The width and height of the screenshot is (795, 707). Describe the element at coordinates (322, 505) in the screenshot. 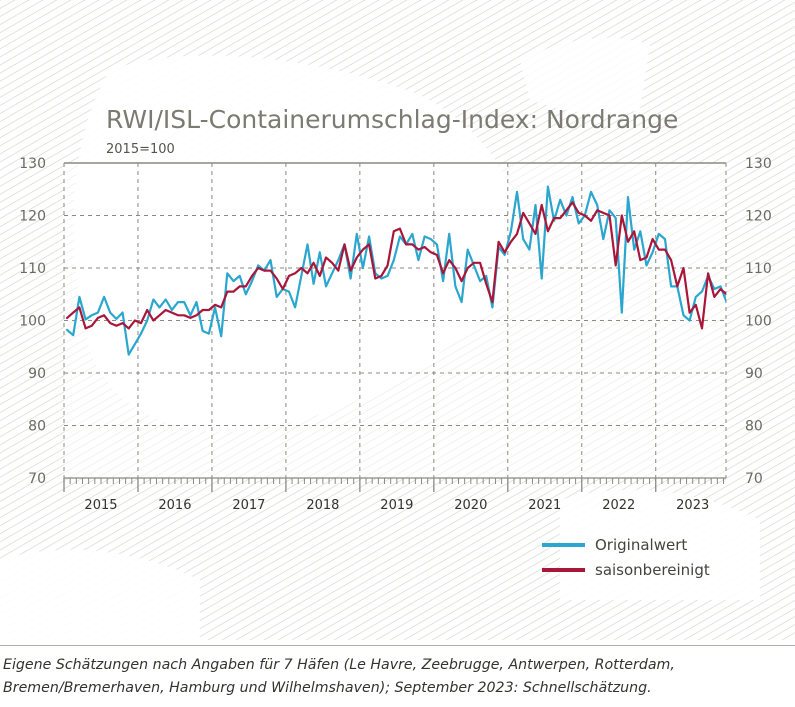

I see `x-tick-label-2018: 2018` at that location.